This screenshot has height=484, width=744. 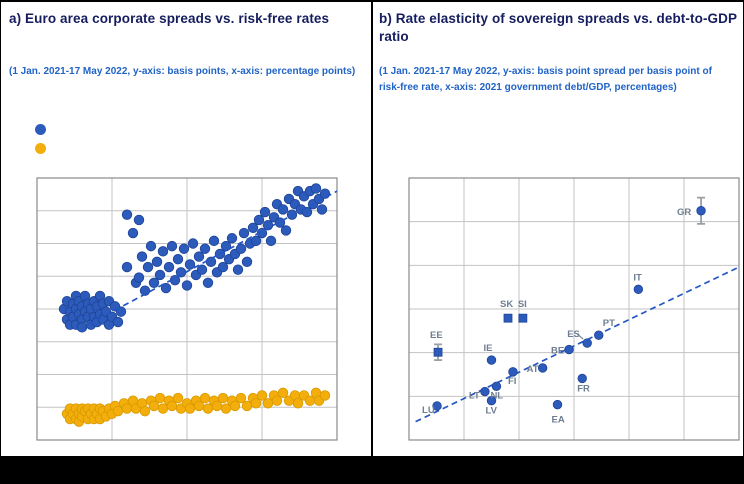 I want to click on panel-divider, so click(x=372, y=230).